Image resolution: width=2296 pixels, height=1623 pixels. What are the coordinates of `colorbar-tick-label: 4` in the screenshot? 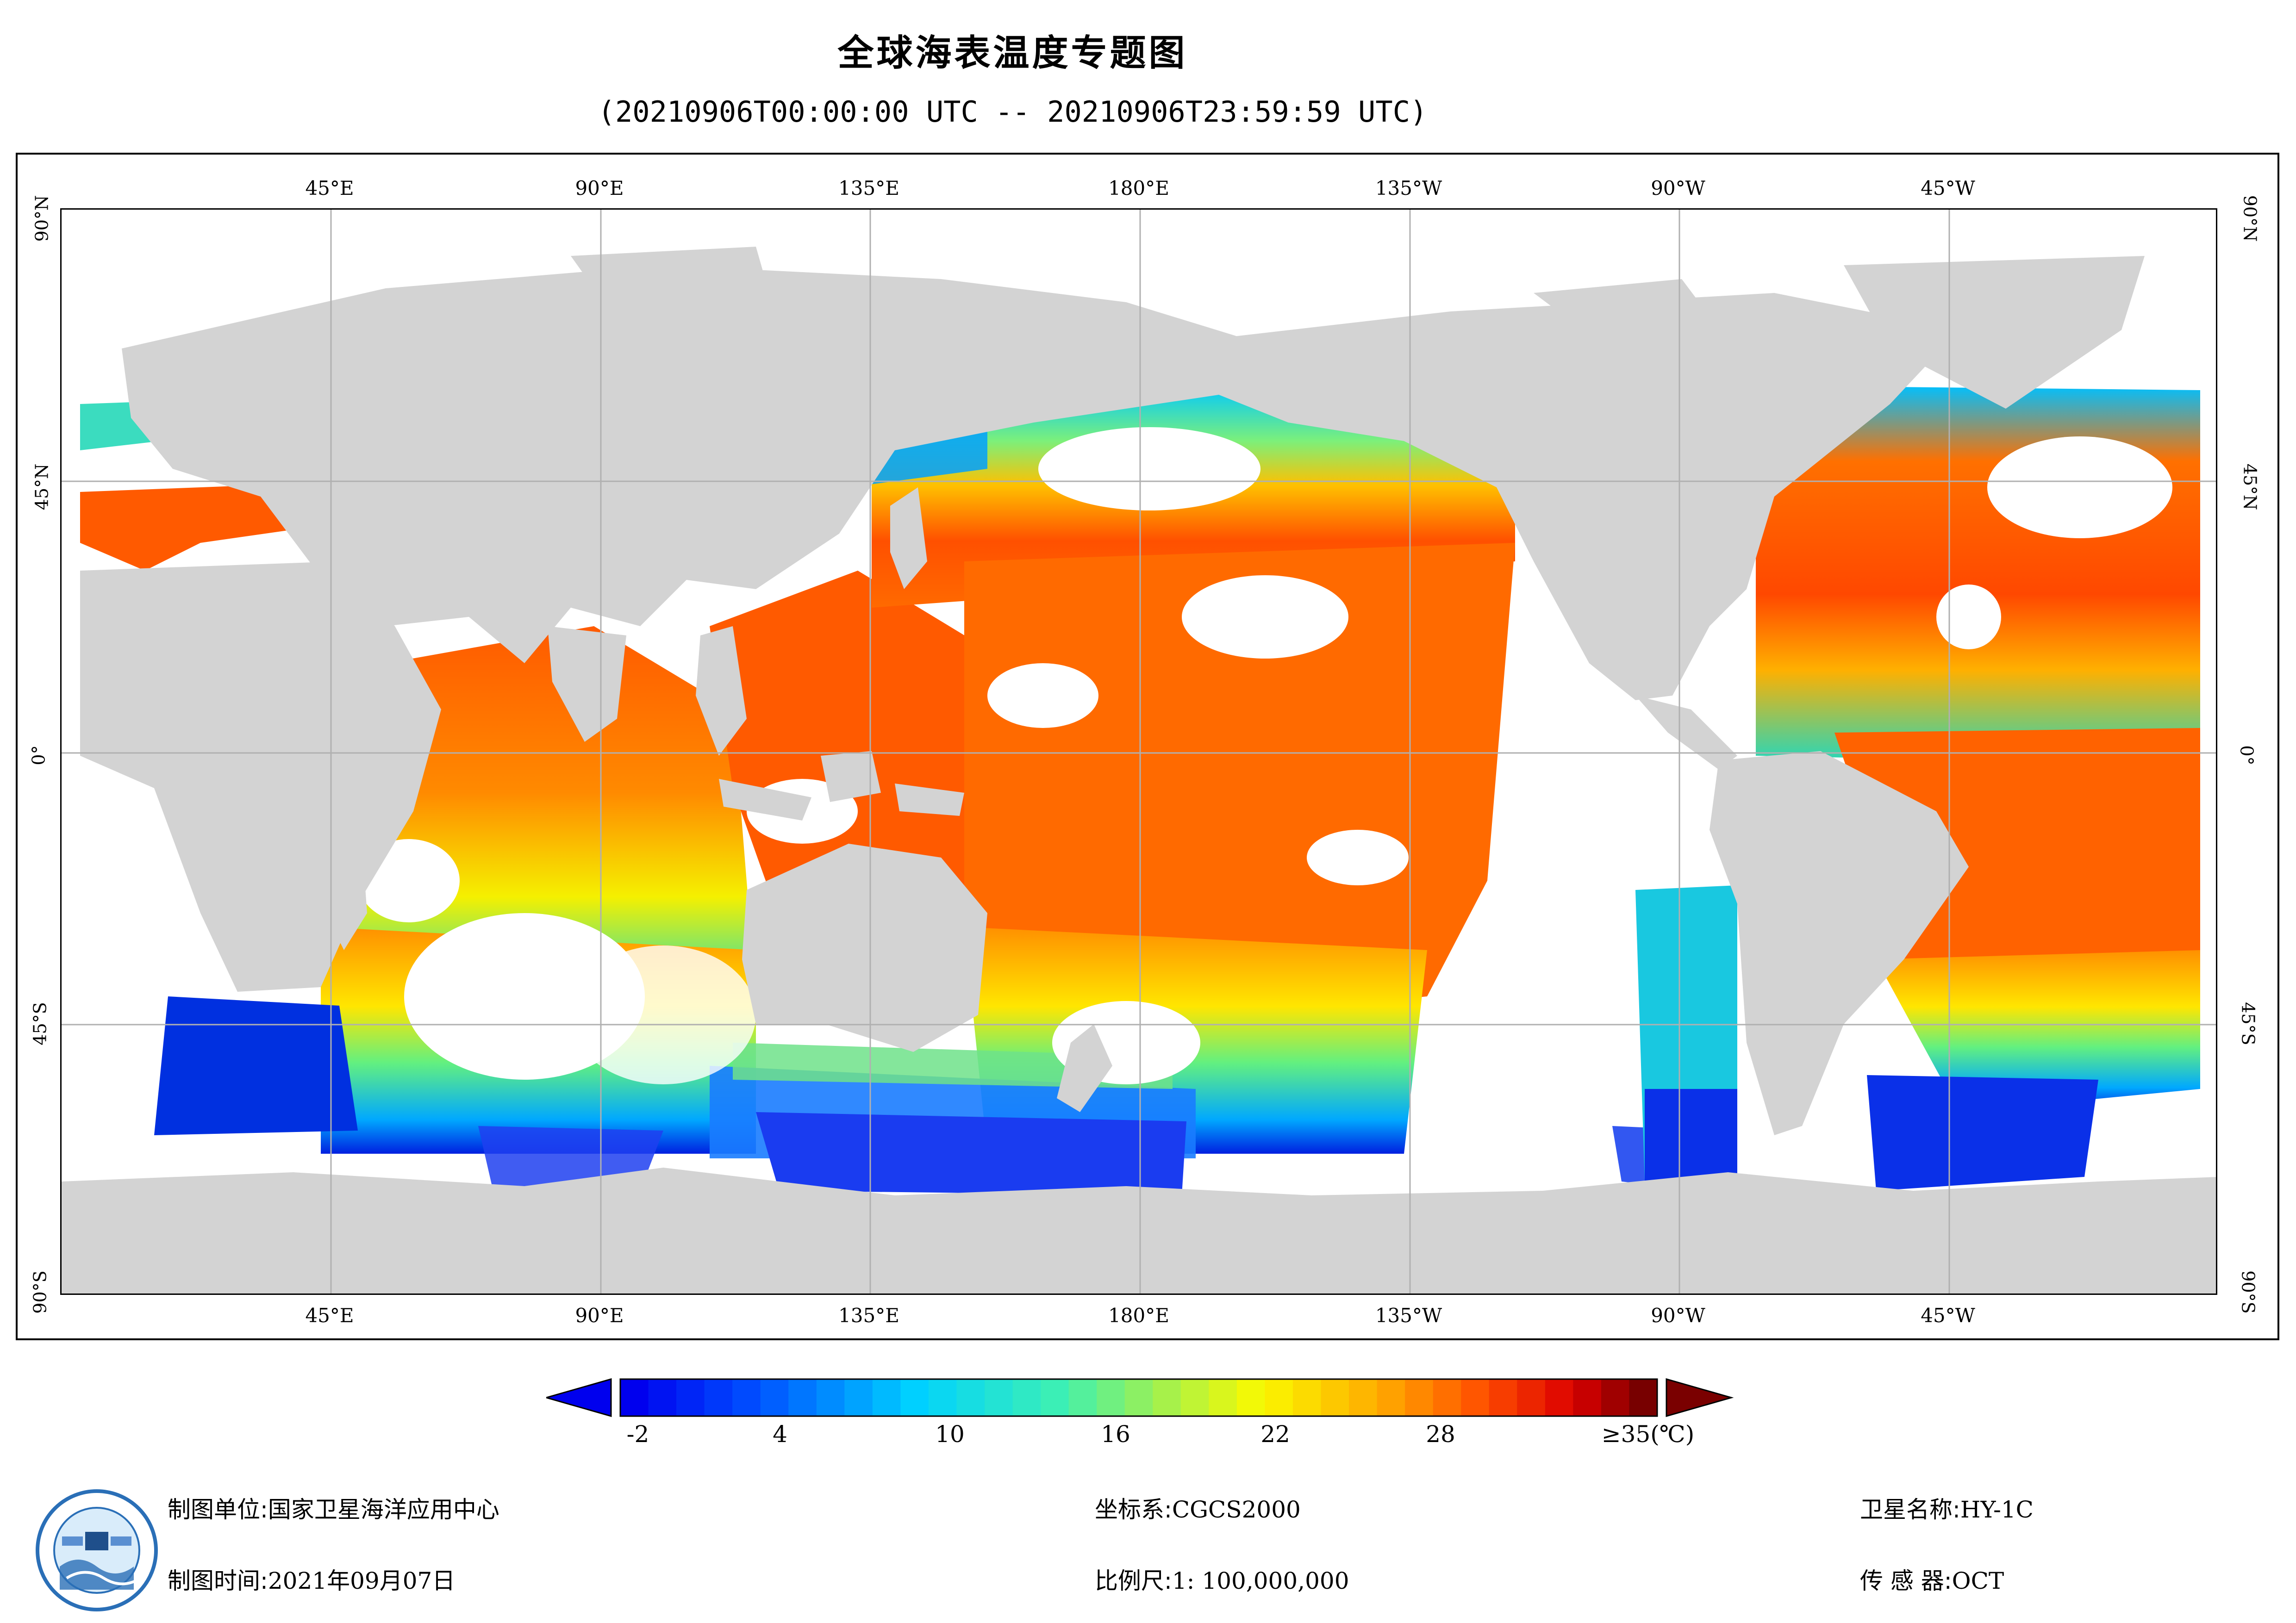 It's located at (780, 1434).